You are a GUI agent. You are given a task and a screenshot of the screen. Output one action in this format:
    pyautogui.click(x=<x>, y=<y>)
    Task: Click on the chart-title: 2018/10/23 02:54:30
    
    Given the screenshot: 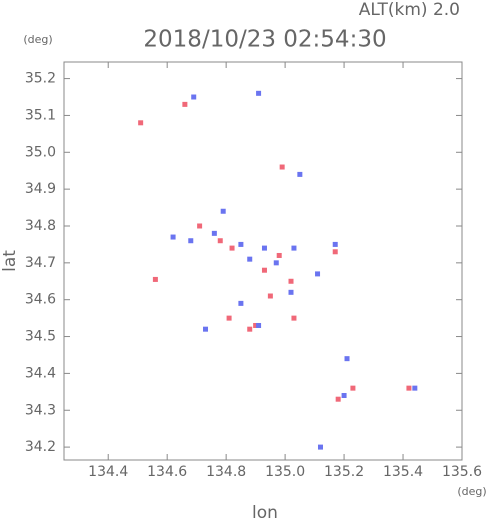 What is the action you would take?
    pyautogui.click(x=264, y=40)
    